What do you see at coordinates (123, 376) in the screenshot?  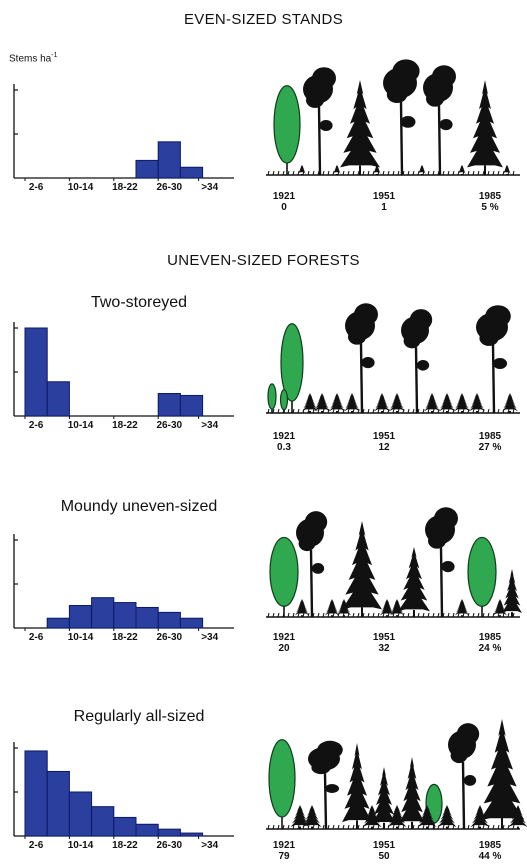 I see `histogram-two-storeyed: 2-6 10-14 18-22 26-30 >34` at bounding box center [123, 376].